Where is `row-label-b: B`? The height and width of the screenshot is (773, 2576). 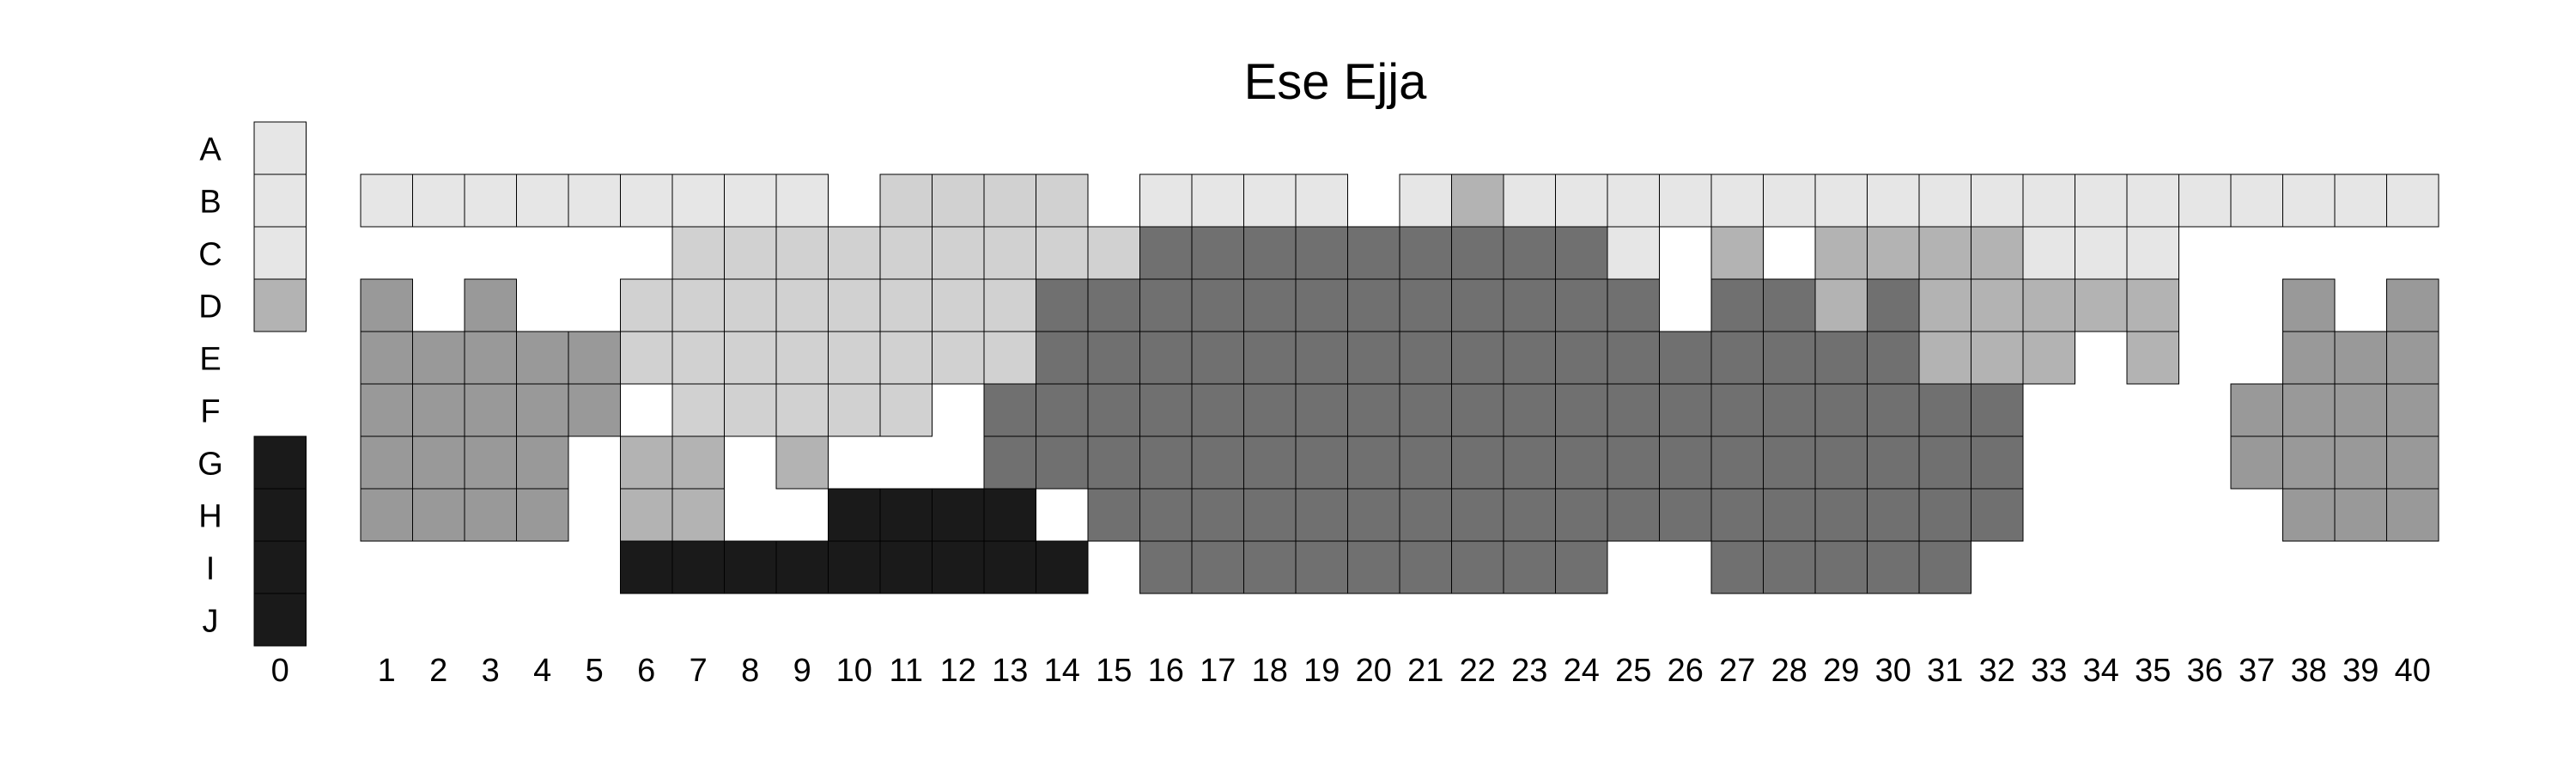
row-label-b: B is located at coordinates (210, 203).